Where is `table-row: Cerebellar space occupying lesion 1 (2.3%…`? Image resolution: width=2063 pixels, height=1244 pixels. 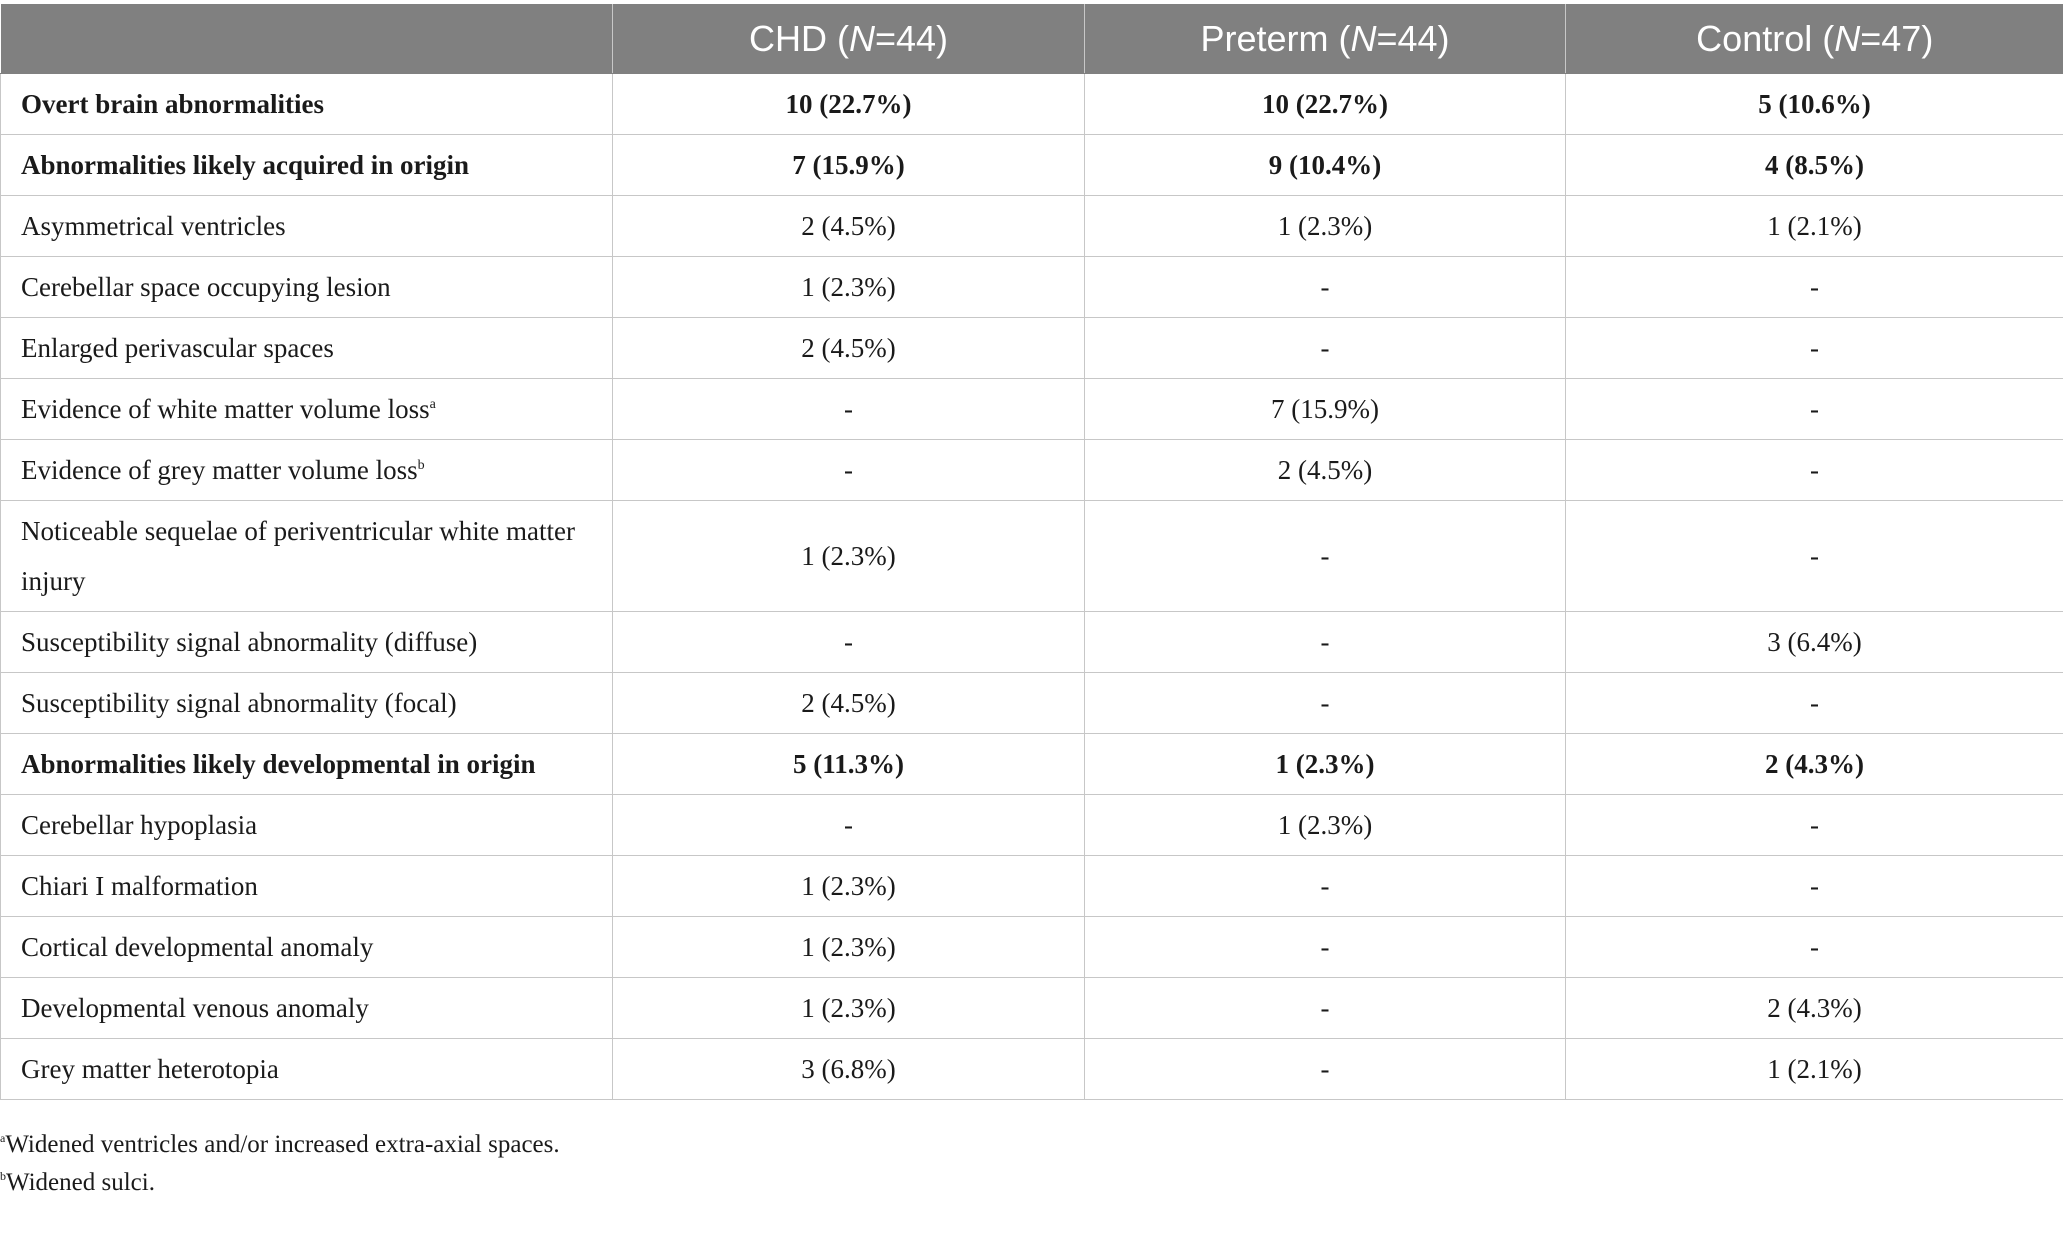 table-row: Cerebellar space occupying lesion 1 (2.3%… is located at coordinates (1031, 287).